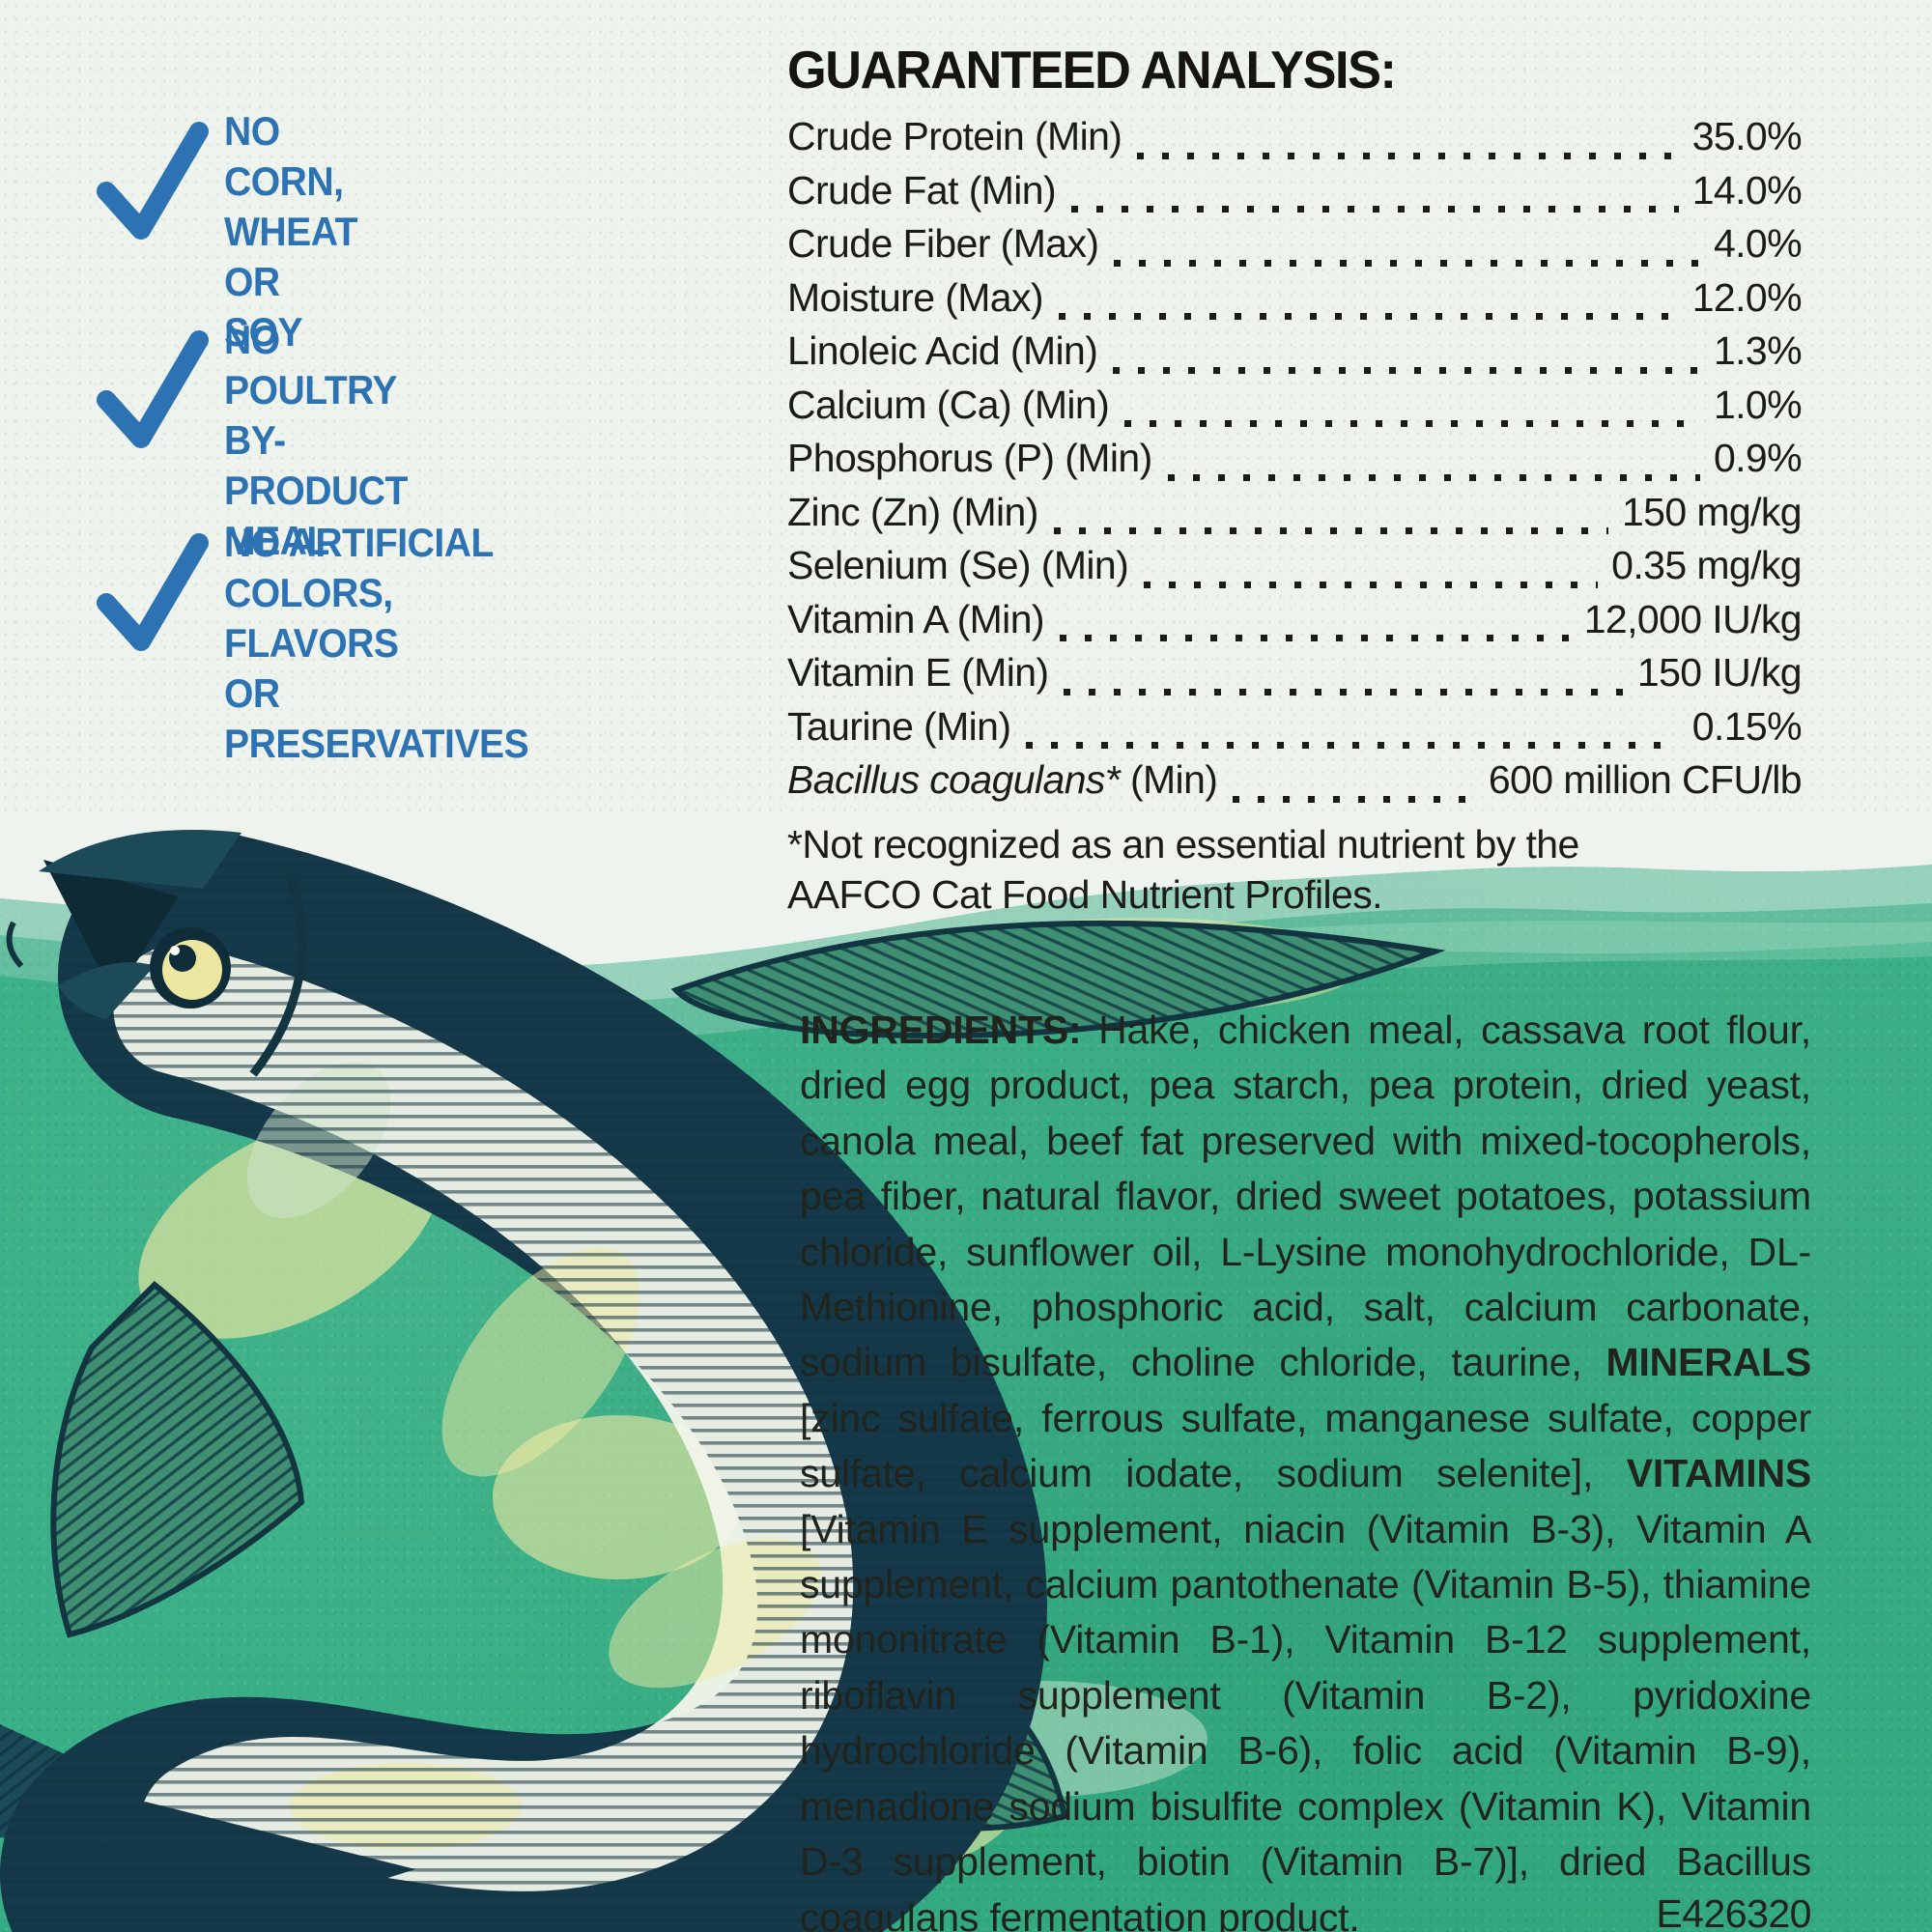 The height and width of the screenshot is (1932, 1932). Describe the element at coordinates (941, 1030) in the screenshot. I see `ingredients-keyword: INGREDIENTS:` at that location.